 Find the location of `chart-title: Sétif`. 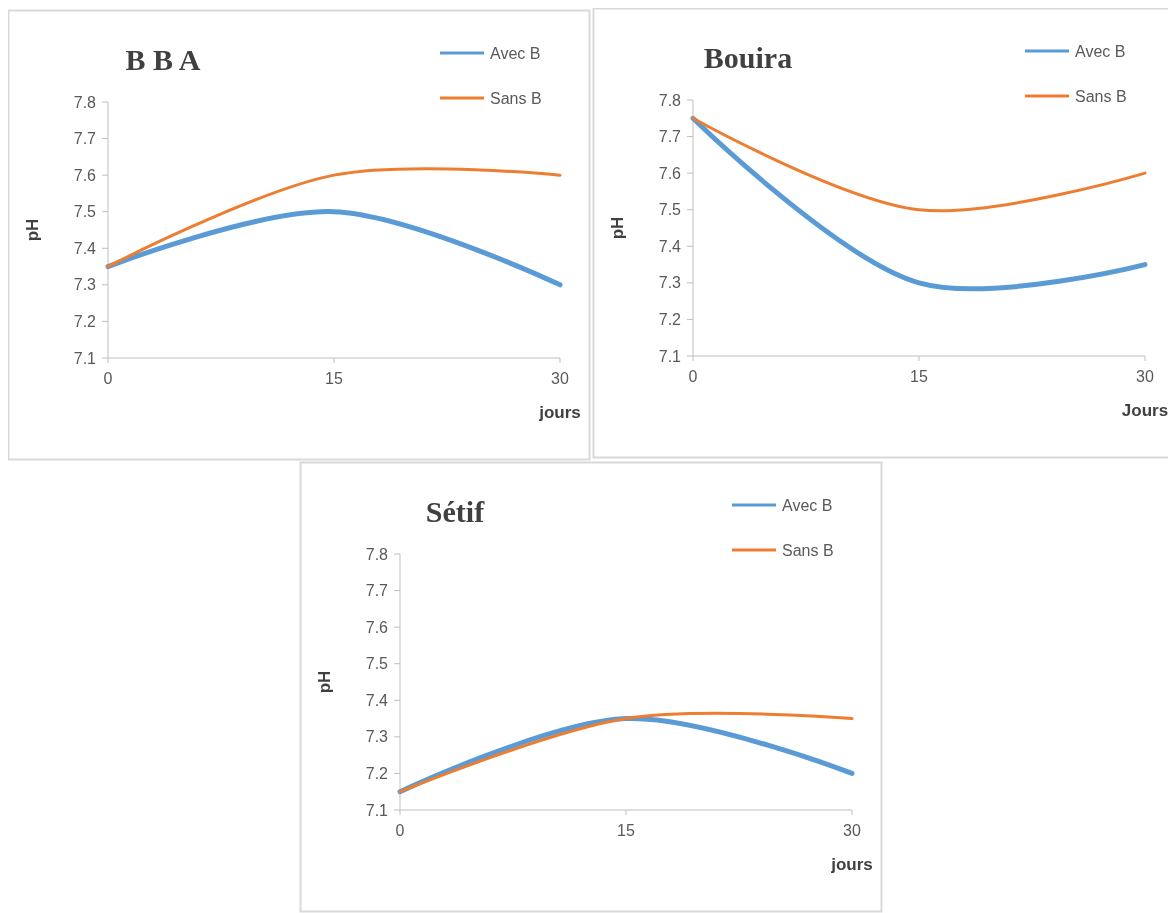

chart-title: Sétif is located at coordinates (455, 511).